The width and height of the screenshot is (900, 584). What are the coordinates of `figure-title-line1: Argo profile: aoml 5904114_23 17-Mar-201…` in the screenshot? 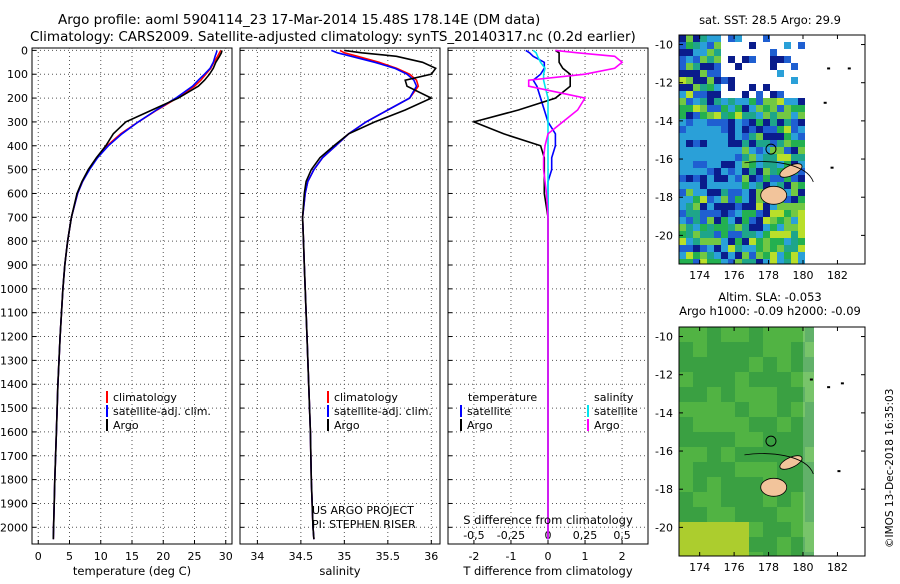 It's located at (299, 20).